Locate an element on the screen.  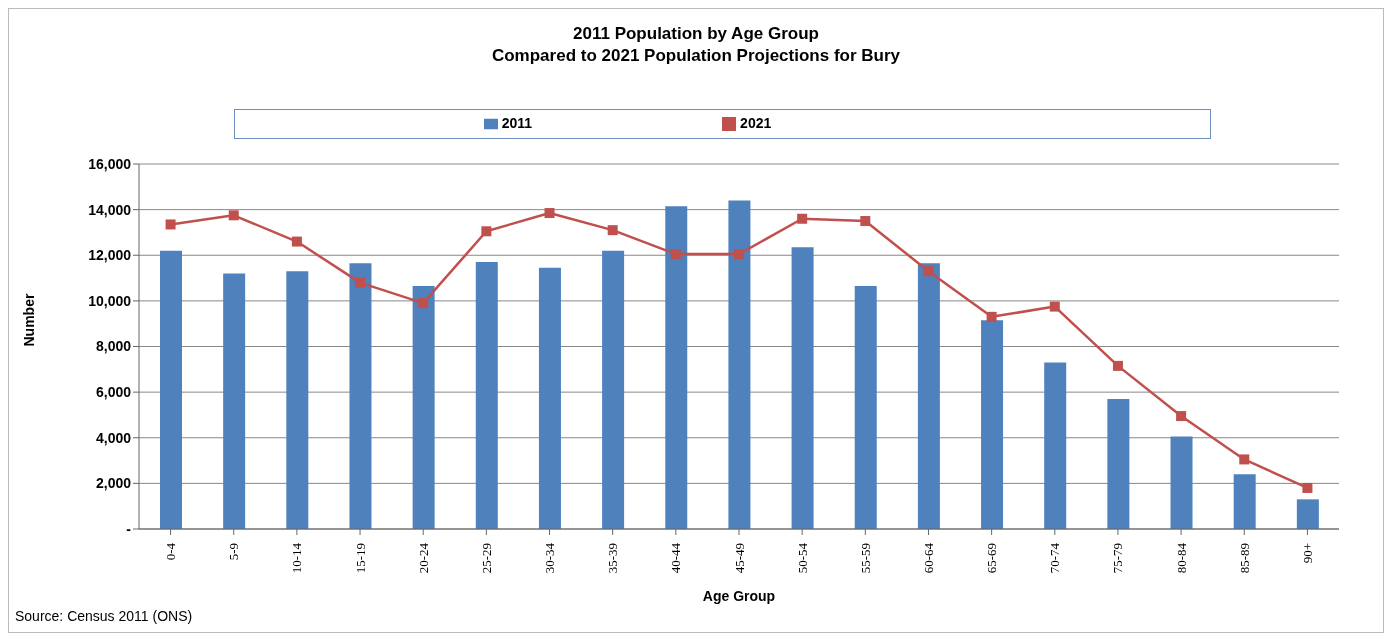
y-tick-label: 4,000 is located at coordinates (113, 437).